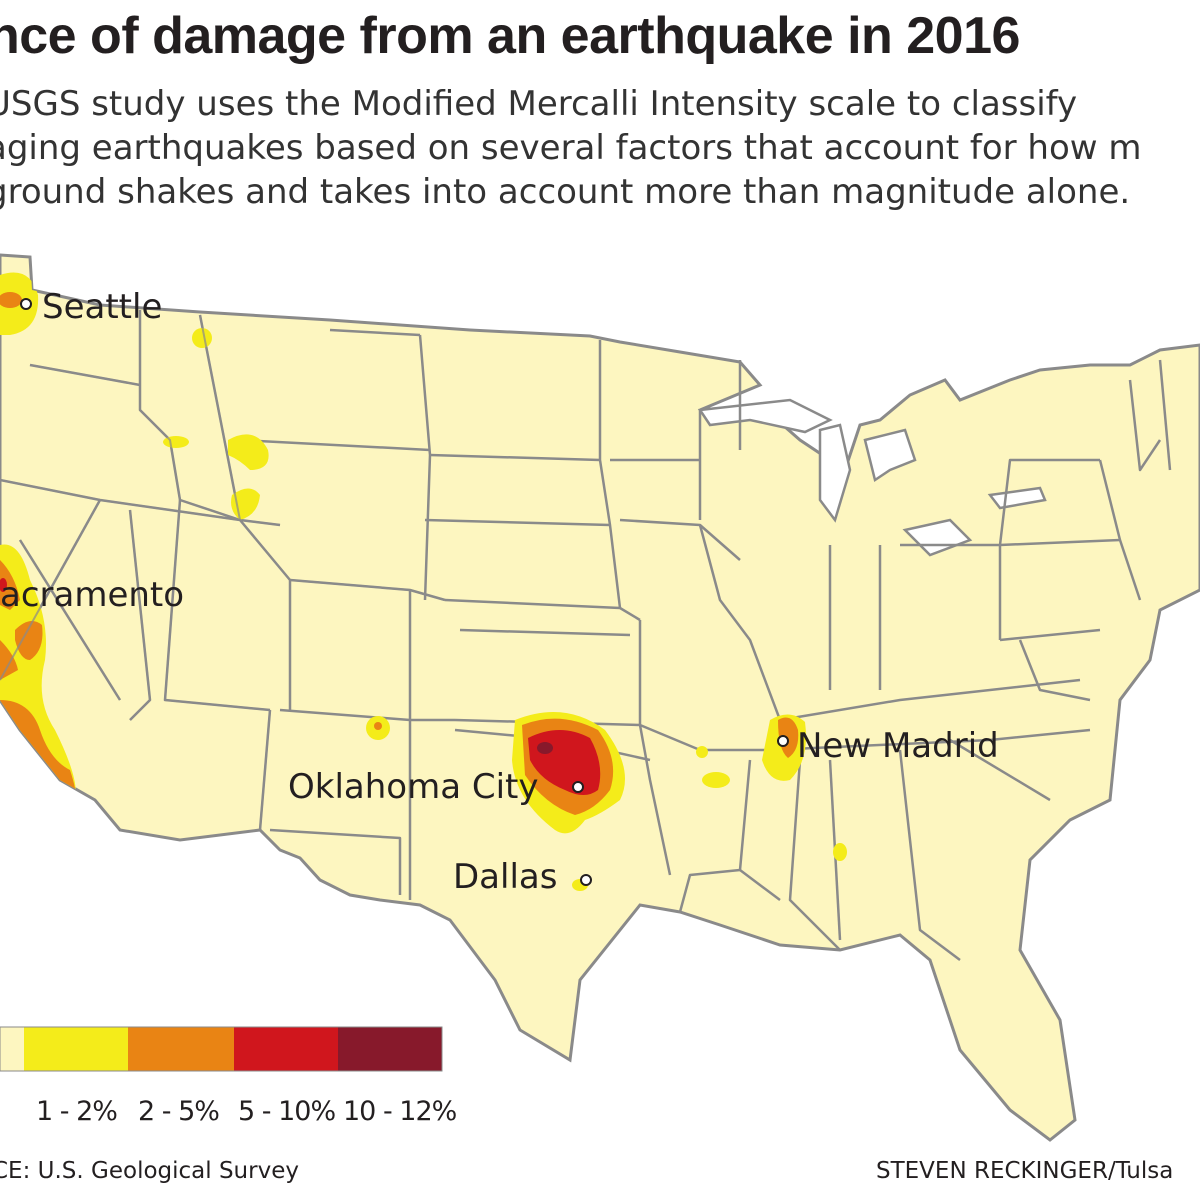 The image size is (1200, 1200). Describe the element at coordinates (102, 307) in the screenshot. I see `seattle-label: Seattle` at that location.